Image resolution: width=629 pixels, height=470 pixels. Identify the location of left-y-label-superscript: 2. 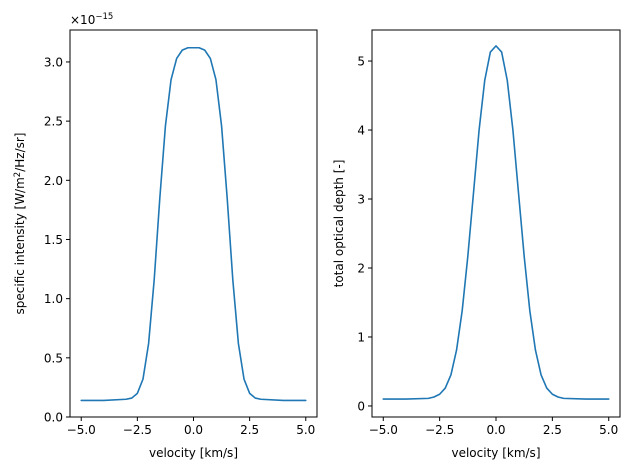
(18, 174).